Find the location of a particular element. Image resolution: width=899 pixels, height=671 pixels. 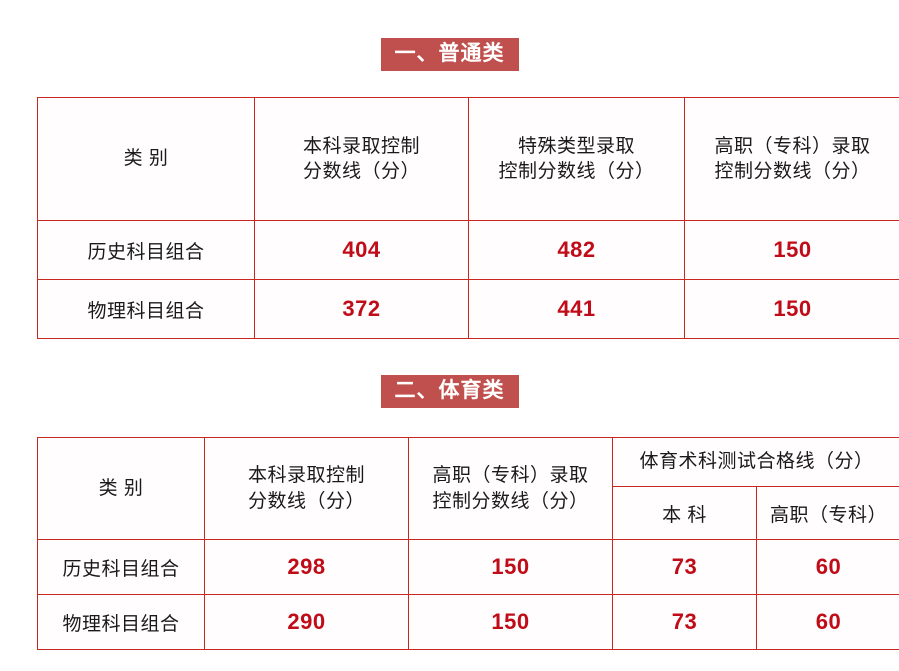

section-title-sports: 二、体育类 is located at coordinates (449, 392).